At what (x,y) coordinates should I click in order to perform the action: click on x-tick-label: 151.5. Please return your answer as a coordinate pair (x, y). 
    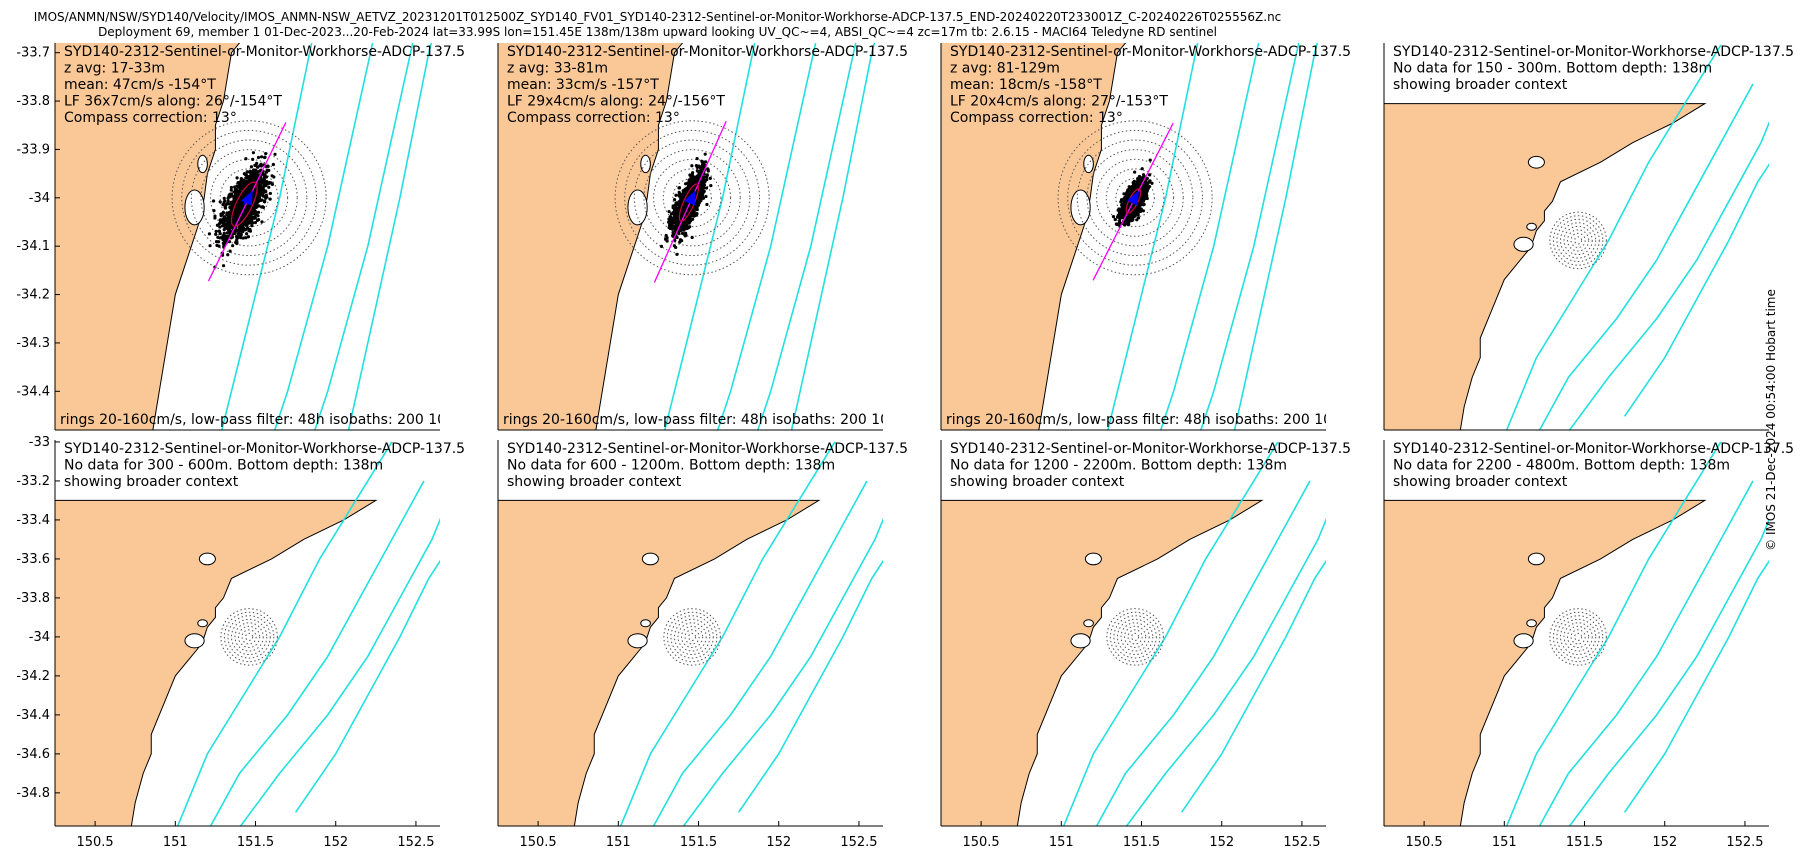
    Looking at the image, I should click on (1584, 842).